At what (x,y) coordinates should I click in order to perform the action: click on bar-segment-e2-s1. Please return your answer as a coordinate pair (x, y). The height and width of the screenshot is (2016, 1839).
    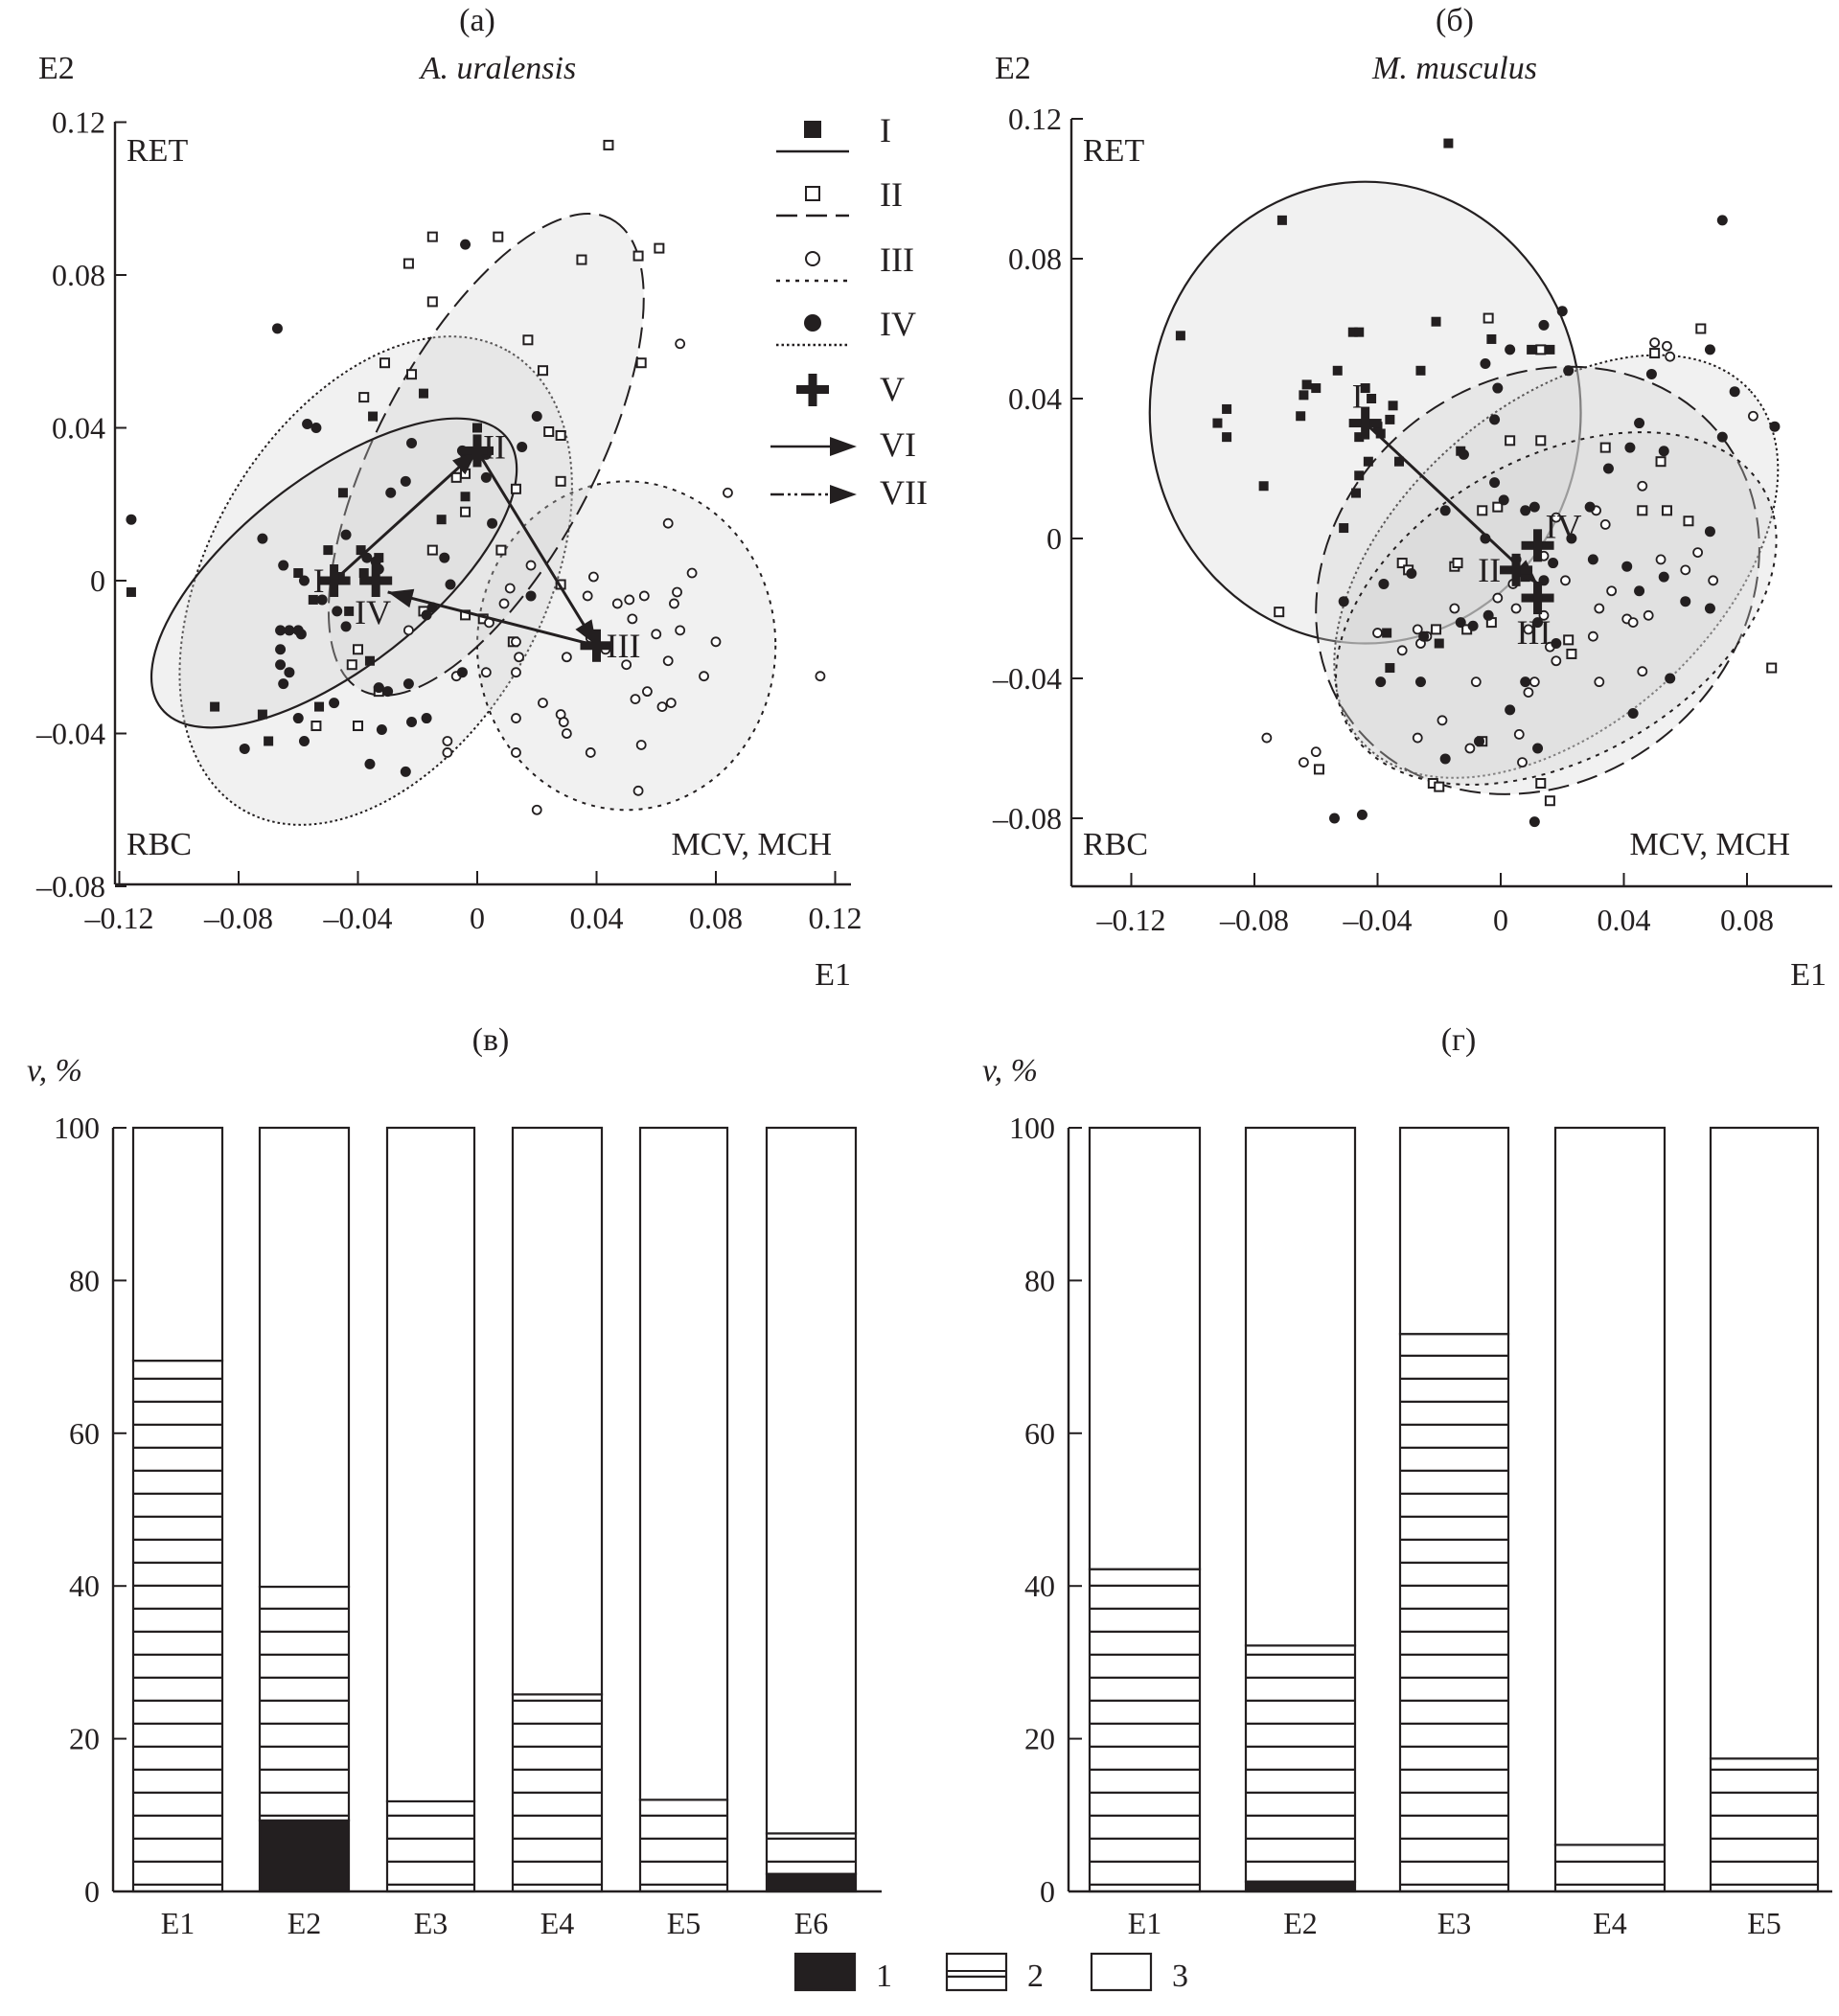
    Looking at the image, I should click on (304, 1856).